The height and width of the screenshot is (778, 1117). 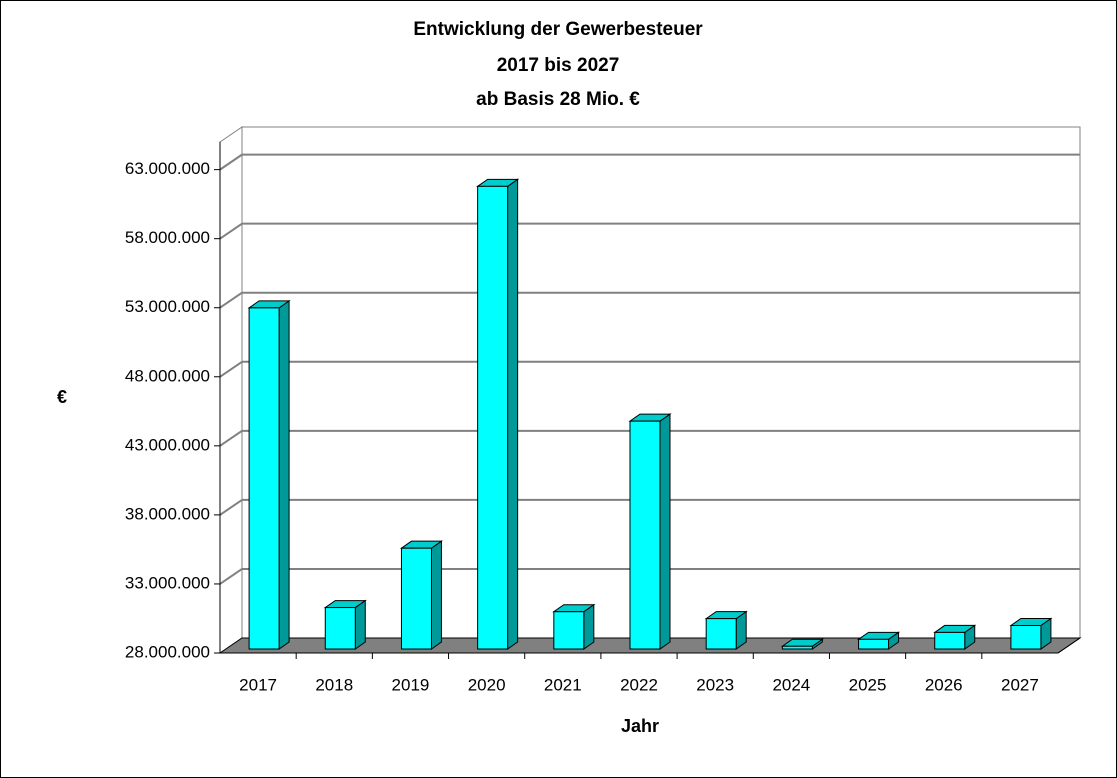 What do you see at coordinates (167, 444) in the screenshot?
I see `y-tick-label: 43.000.000` at bounding box center [167, 444].